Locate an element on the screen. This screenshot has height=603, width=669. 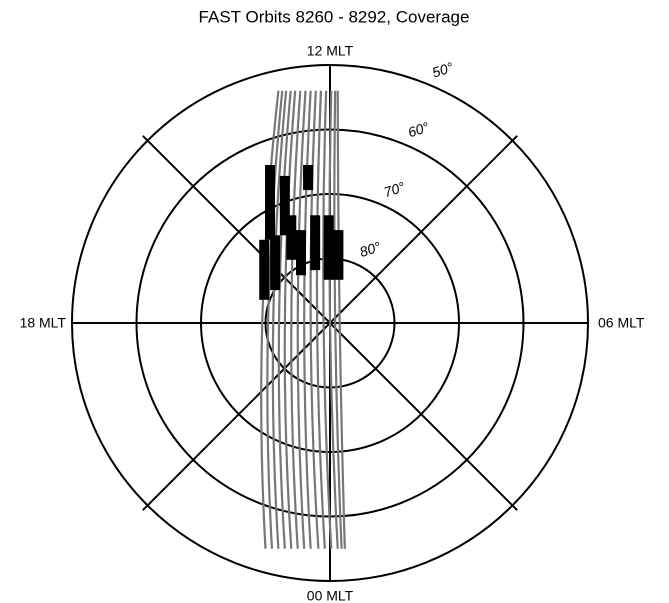
ring-label: 70° is located at coordinates (394, 189).